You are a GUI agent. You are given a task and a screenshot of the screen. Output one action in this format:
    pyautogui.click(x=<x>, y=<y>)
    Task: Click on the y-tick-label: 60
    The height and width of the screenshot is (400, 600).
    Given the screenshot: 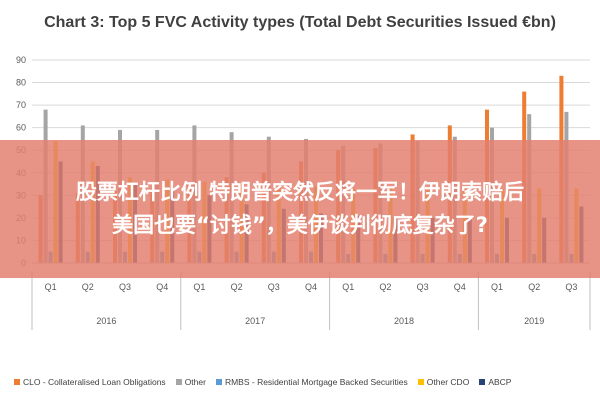 What is the action you would take?
    pyautogui.click(x=21, y=128)
    